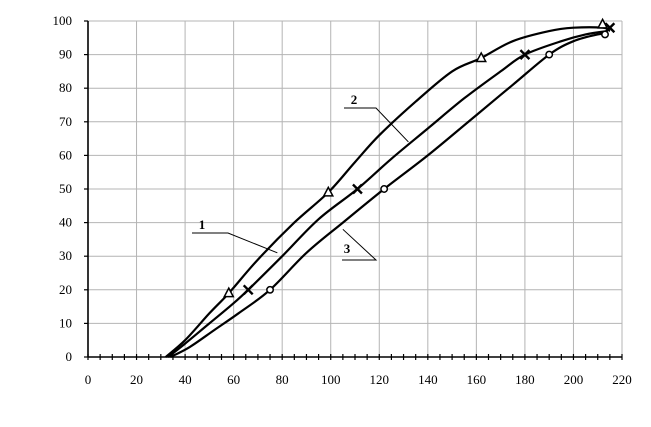 This screenshot has height=427, width=651. Describe the element at coordinates (69, 356) in the screenshot. I see `y-tick-label: 0` at that location.